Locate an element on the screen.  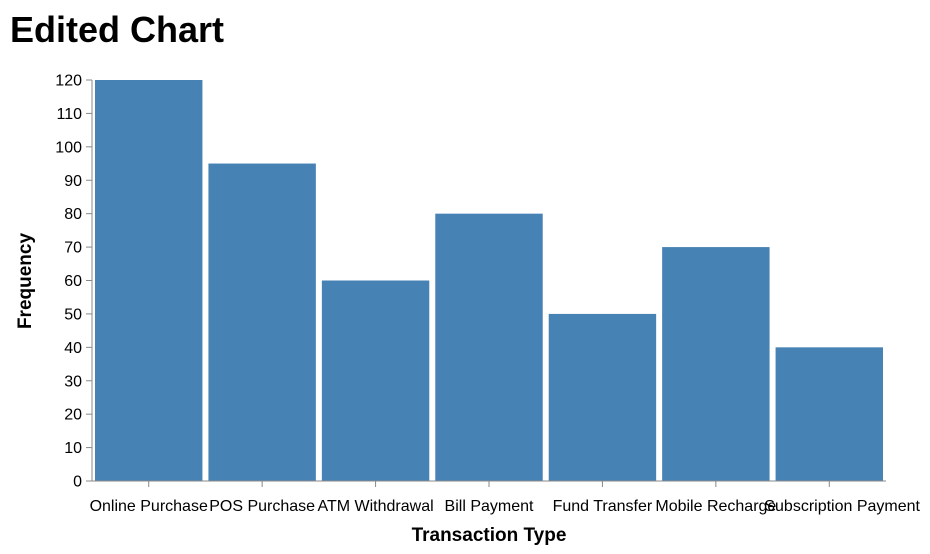
y-tick-label: 110 is located at coordinates (69, 114).